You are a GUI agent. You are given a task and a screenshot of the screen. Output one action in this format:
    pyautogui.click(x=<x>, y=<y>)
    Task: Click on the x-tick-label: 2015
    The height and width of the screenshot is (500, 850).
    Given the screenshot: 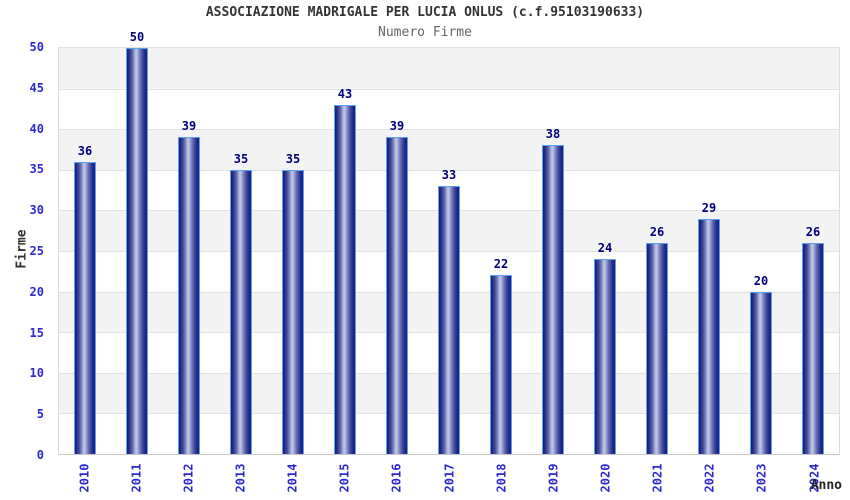 What is the action you would take?
    pyautogui.click(x=344, y=478)
    